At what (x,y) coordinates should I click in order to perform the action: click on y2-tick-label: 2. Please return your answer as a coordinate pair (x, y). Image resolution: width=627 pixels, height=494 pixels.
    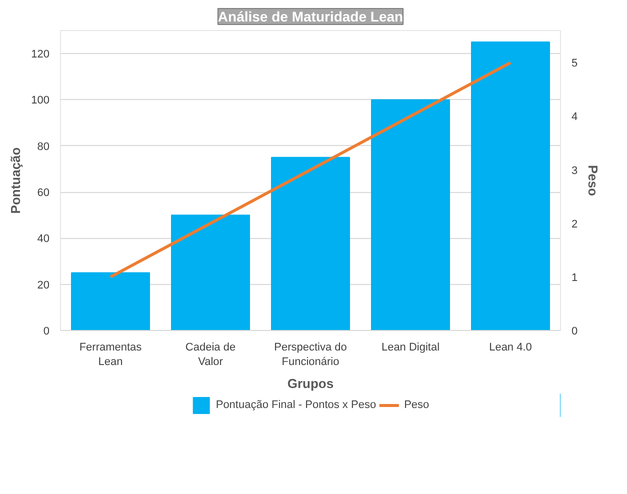
    Looking at the image, I should click on (575, 224).